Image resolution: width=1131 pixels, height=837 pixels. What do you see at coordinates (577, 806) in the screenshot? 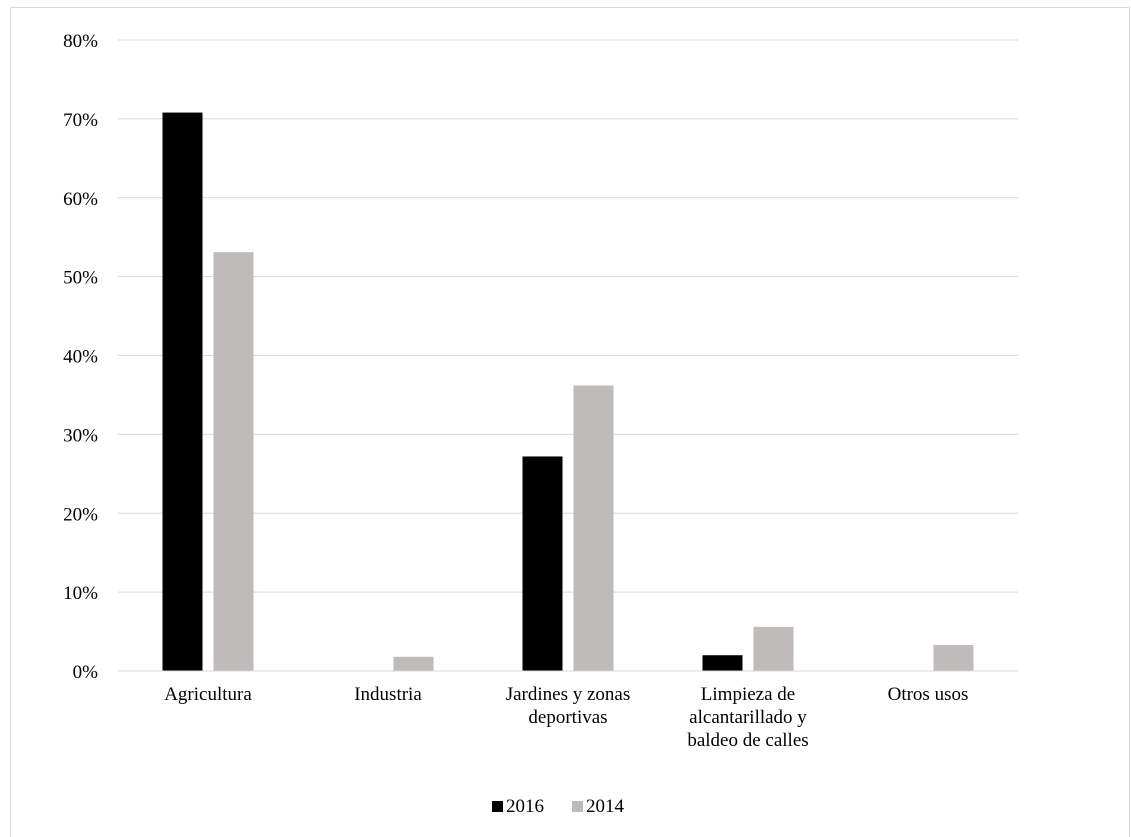
I see `legend-swatch-2014` at bounding box center [577, 806].